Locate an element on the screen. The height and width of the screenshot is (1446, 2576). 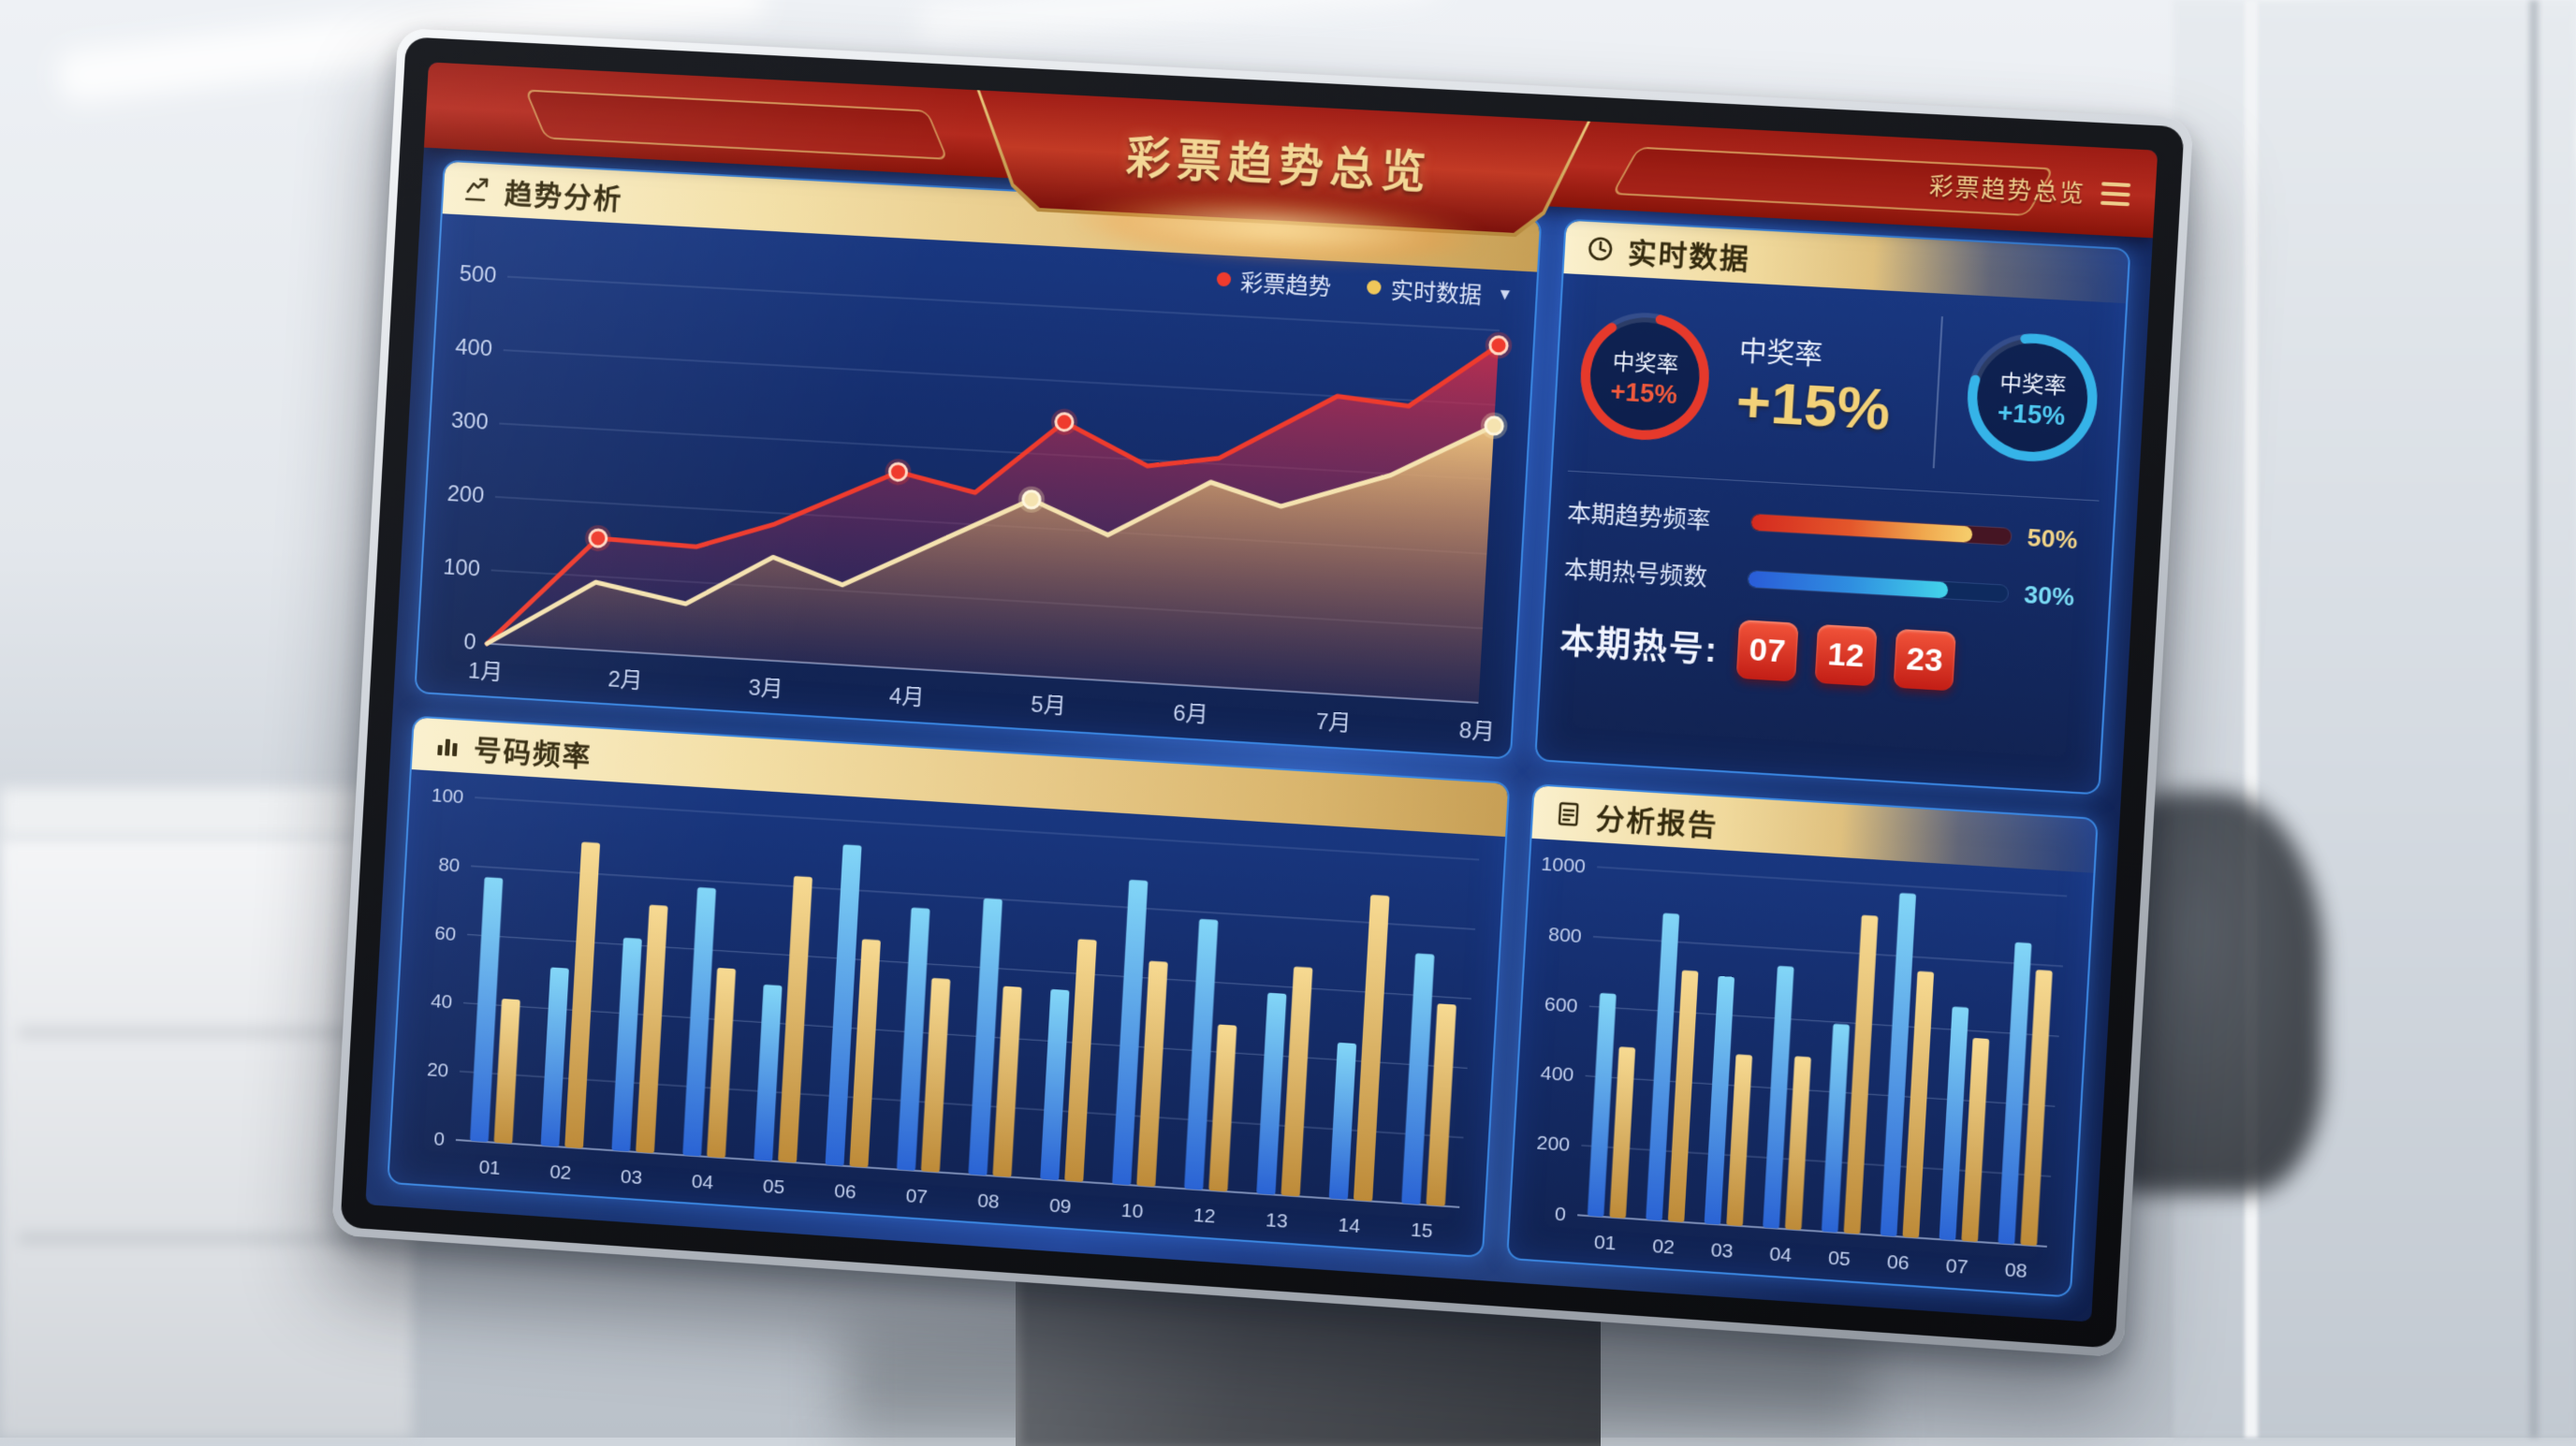
x-tick-label: 5月 is located at coordinates (1049, 705).